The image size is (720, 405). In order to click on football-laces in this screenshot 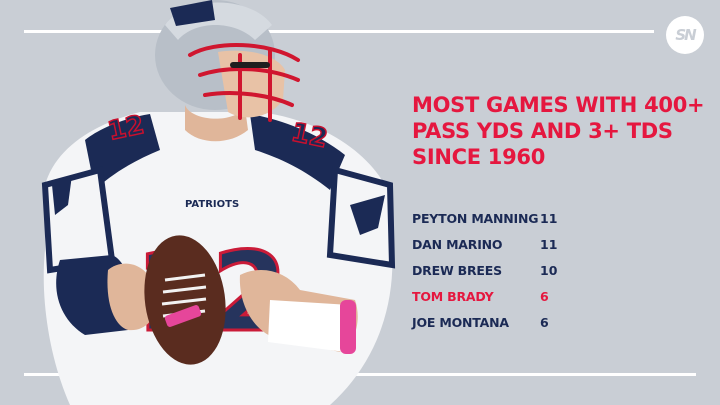, I will do `click(184, 295)`.